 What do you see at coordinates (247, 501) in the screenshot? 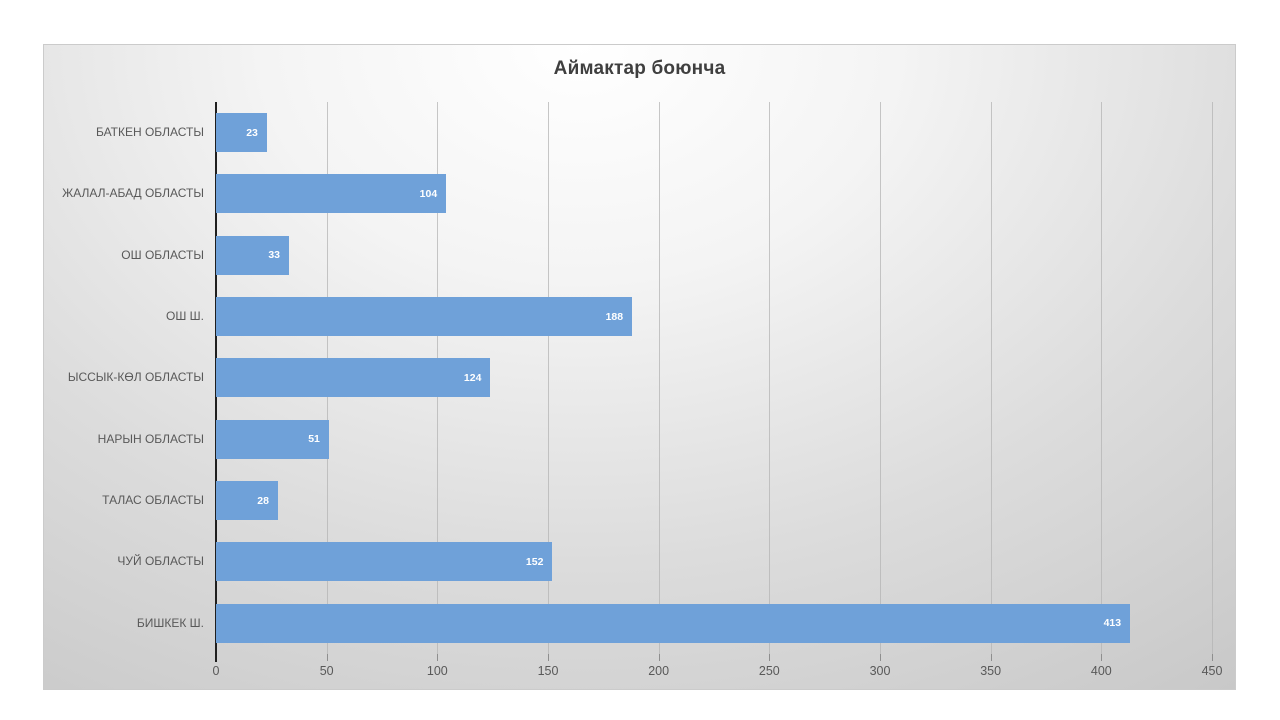
I see `bar-талас-областы: 28` at bounding box center [247, 501].